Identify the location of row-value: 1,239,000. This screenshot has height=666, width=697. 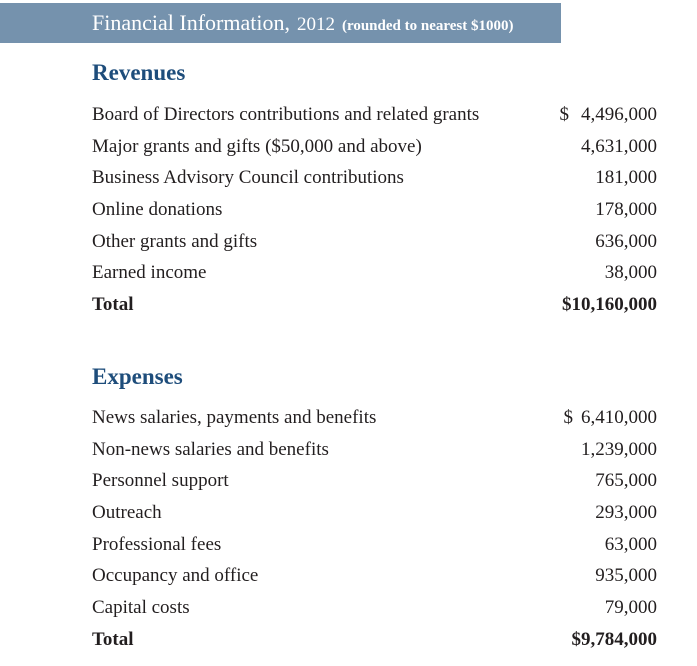
(619, 450).